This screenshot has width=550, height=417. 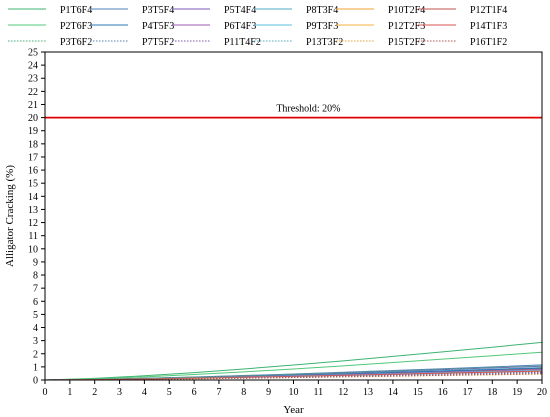 What do you see at coordinates (488, 26) in the screenshot?
I see `legend-label: P14T1F3` at bounding box center [488, 26].